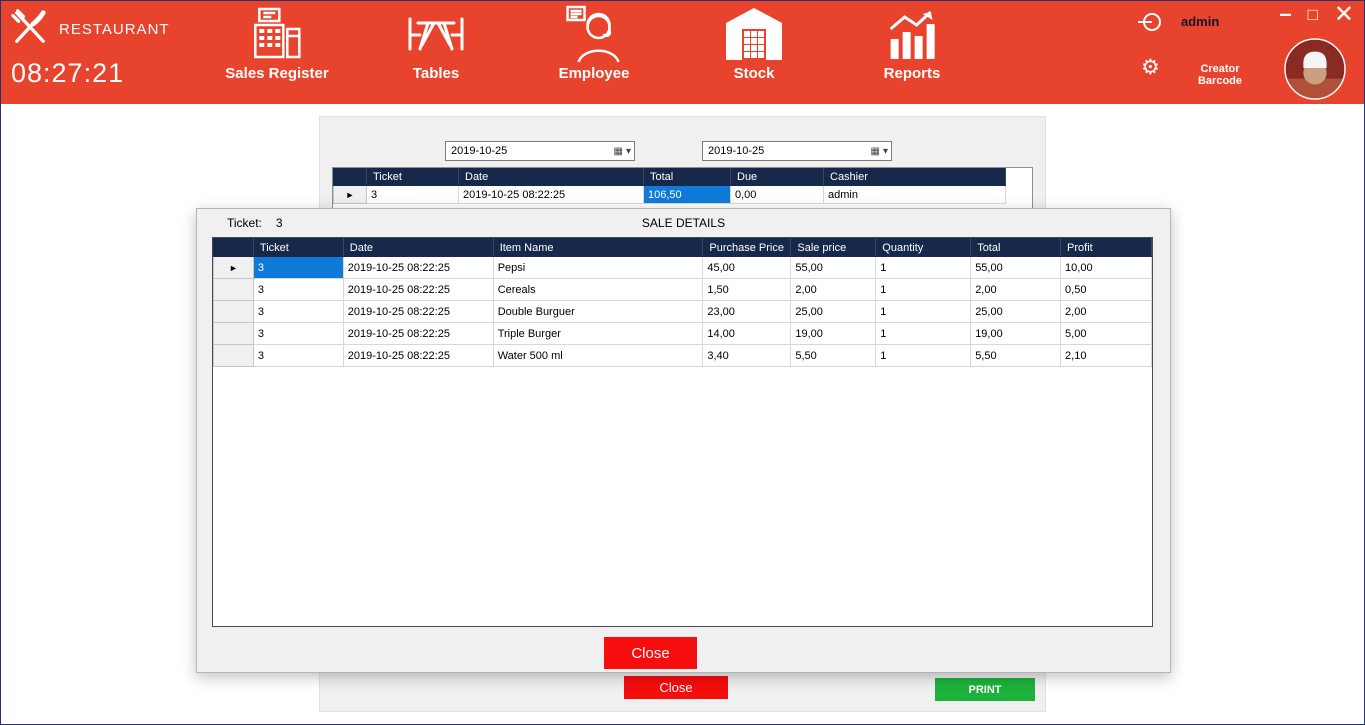 This screenshot has width=1365, height=725. What do you see at coordinates (747, 289) in the screenshot?
I see `grid-cell: 1,50` at bounding box center [747, 289].